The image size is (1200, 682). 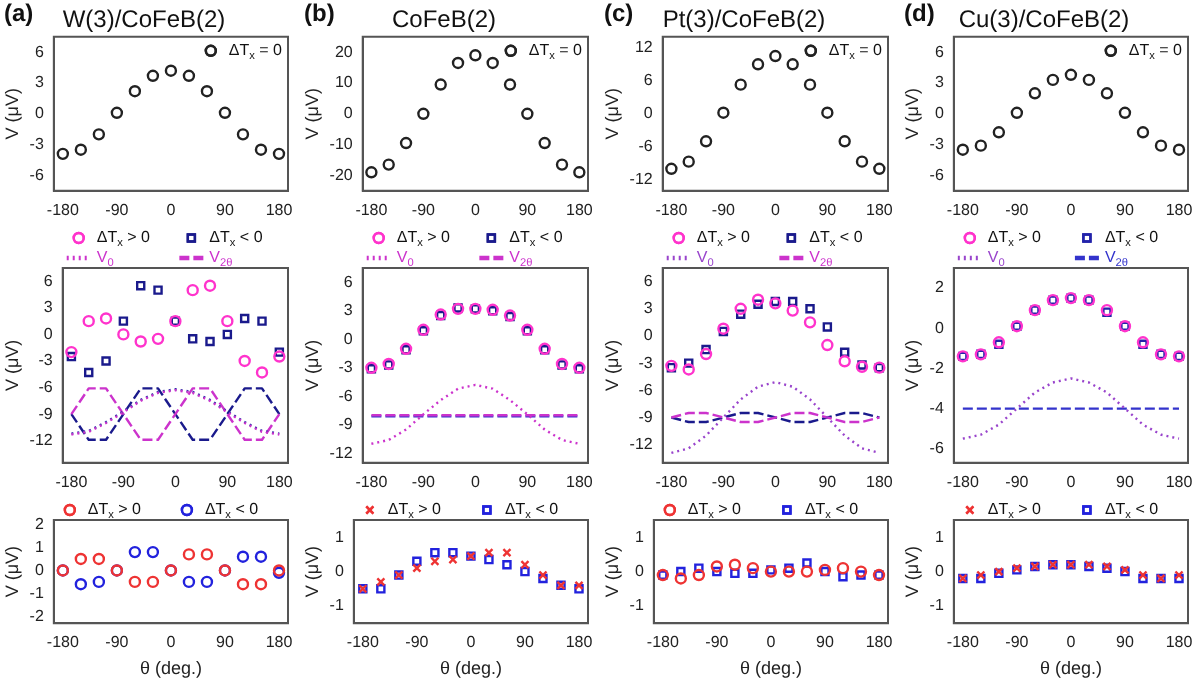 What do you see at coordinates (37, 615) in the screenshot?
I see `y-tick-label: -2` at bounding box center [37, 615].